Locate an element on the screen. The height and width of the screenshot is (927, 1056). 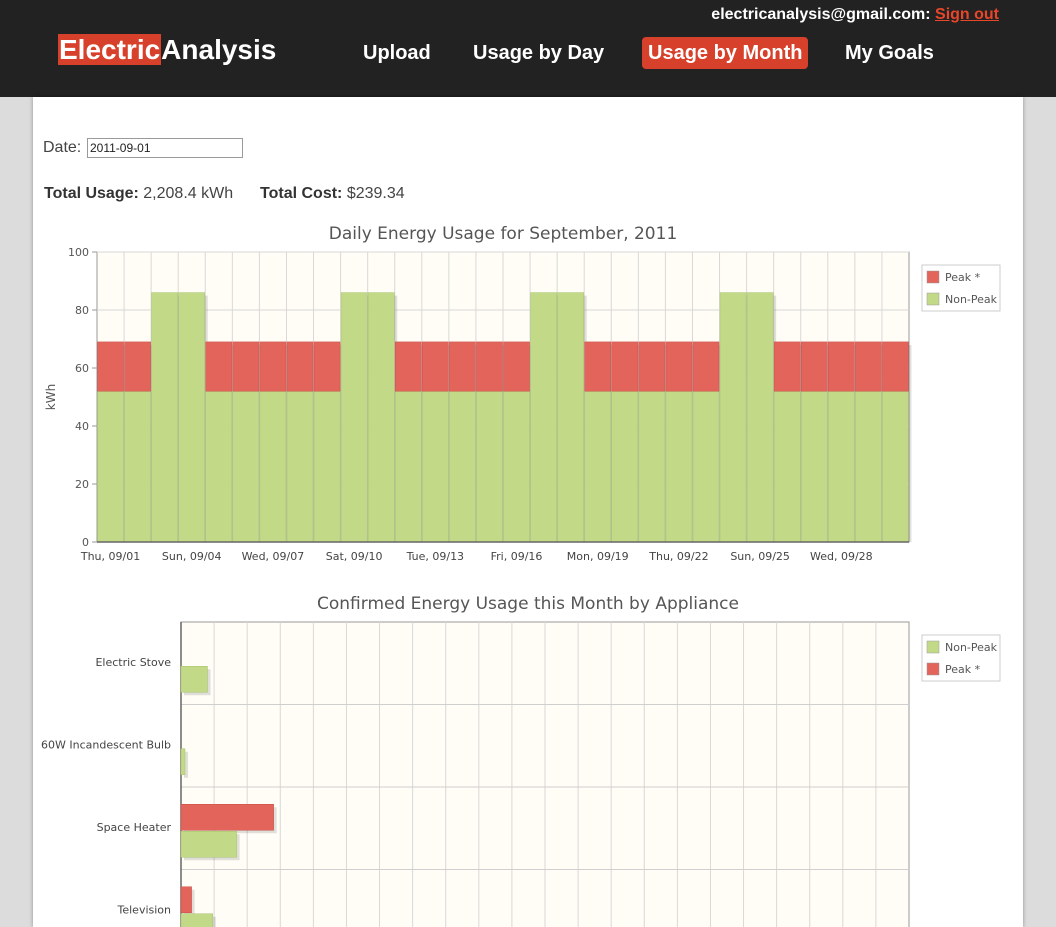
site-logo: ElectricAnalysis is located at coordinates (167, 50).